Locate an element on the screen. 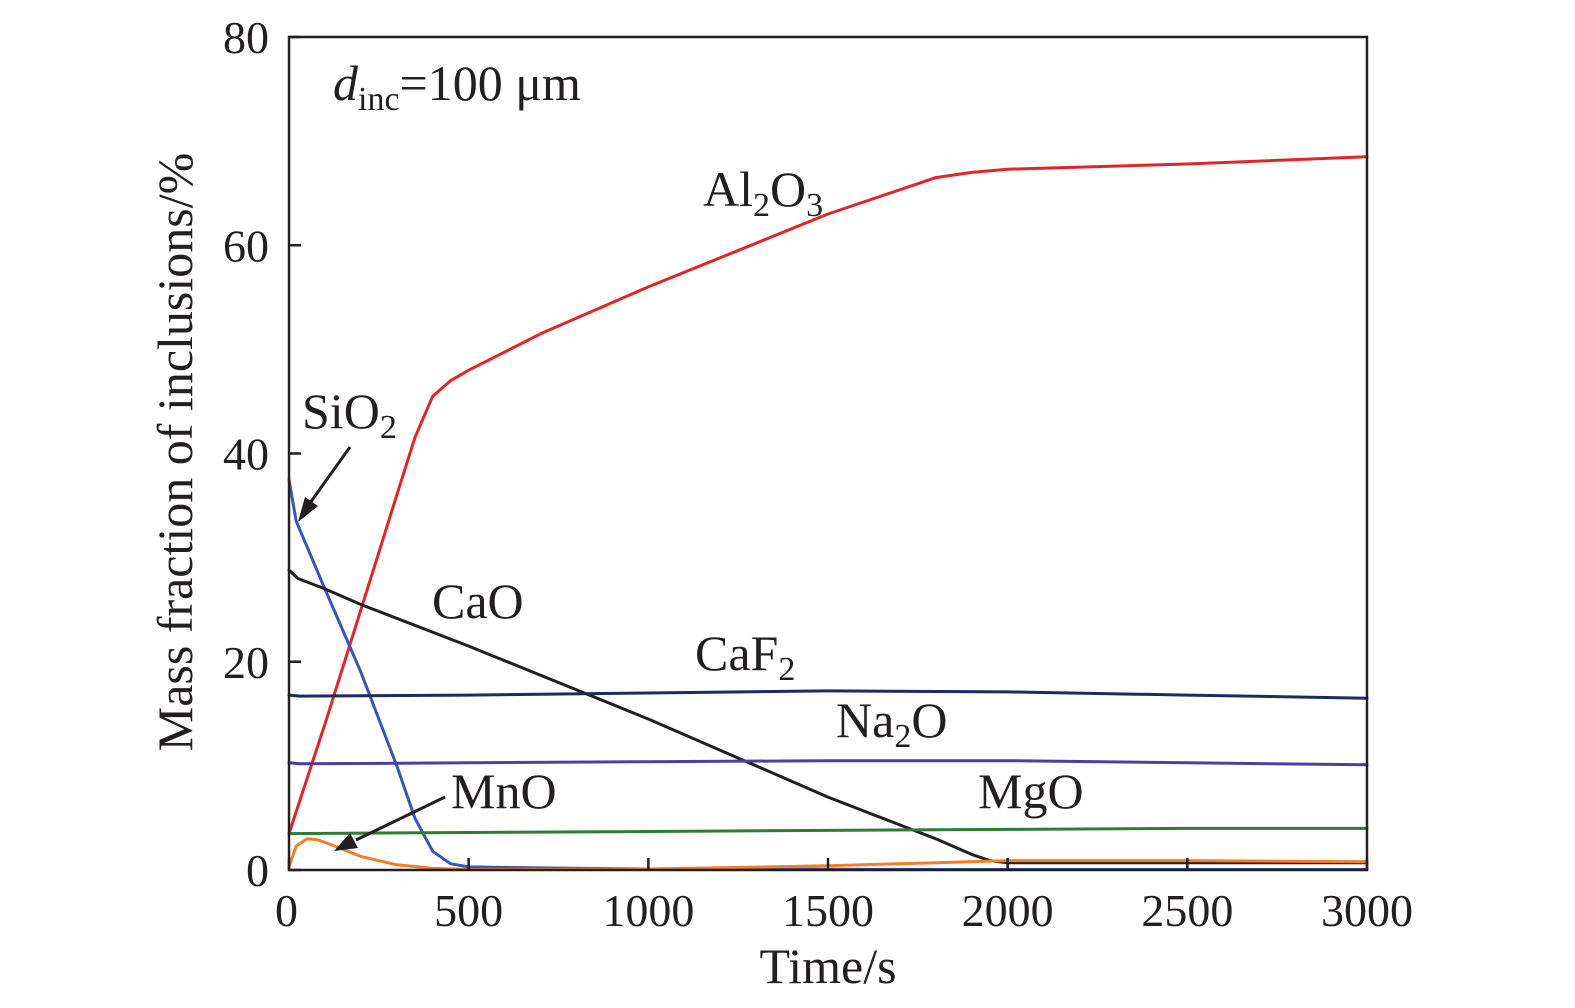 Image resolution: width=1575 pixels, height=1008 pixels. y-tick-label: 20 is located at coordinates (246, 662).